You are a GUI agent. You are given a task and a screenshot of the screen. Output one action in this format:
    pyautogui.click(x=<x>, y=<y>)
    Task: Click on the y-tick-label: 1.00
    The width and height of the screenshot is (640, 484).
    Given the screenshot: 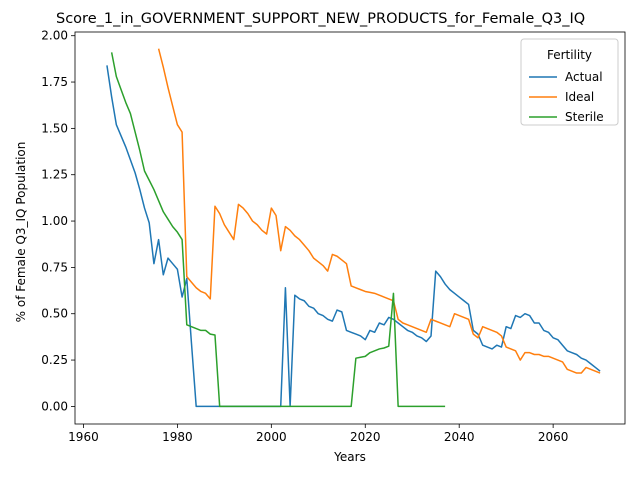 What is the action you would take?
    pyautogui.click(x=54, y=221)
    